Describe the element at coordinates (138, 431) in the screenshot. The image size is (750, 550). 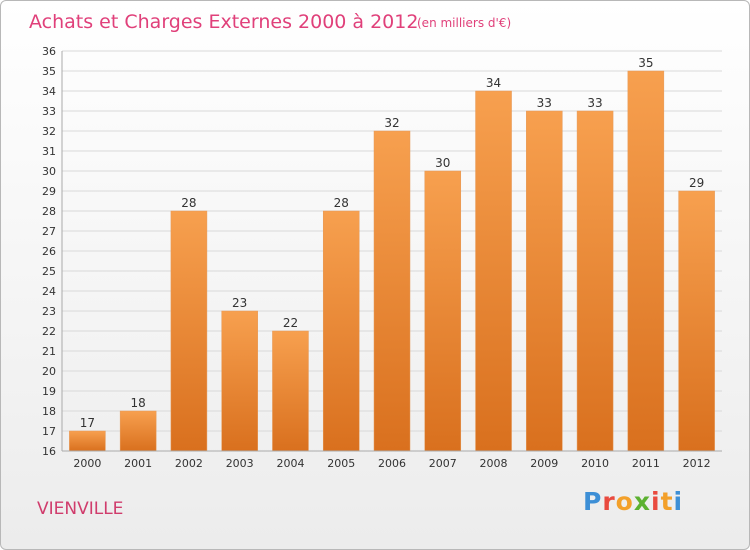
I see `bar-2001` at that location.